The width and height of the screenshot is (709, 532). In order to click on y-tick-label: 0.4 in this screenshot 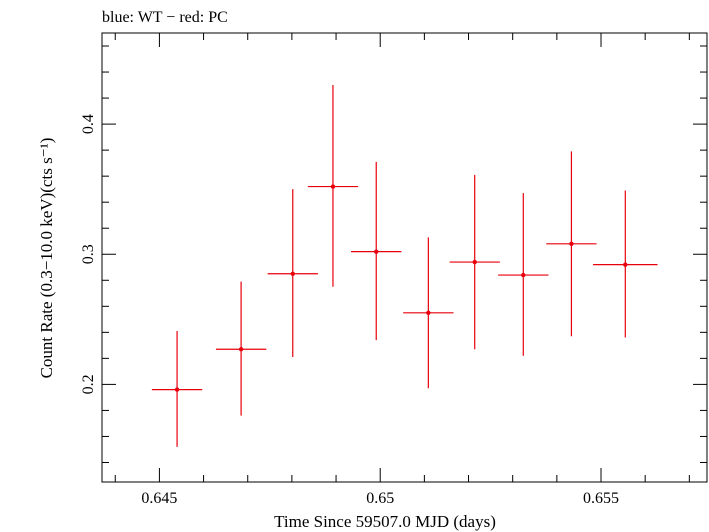, I will do `click(88, 124)`.